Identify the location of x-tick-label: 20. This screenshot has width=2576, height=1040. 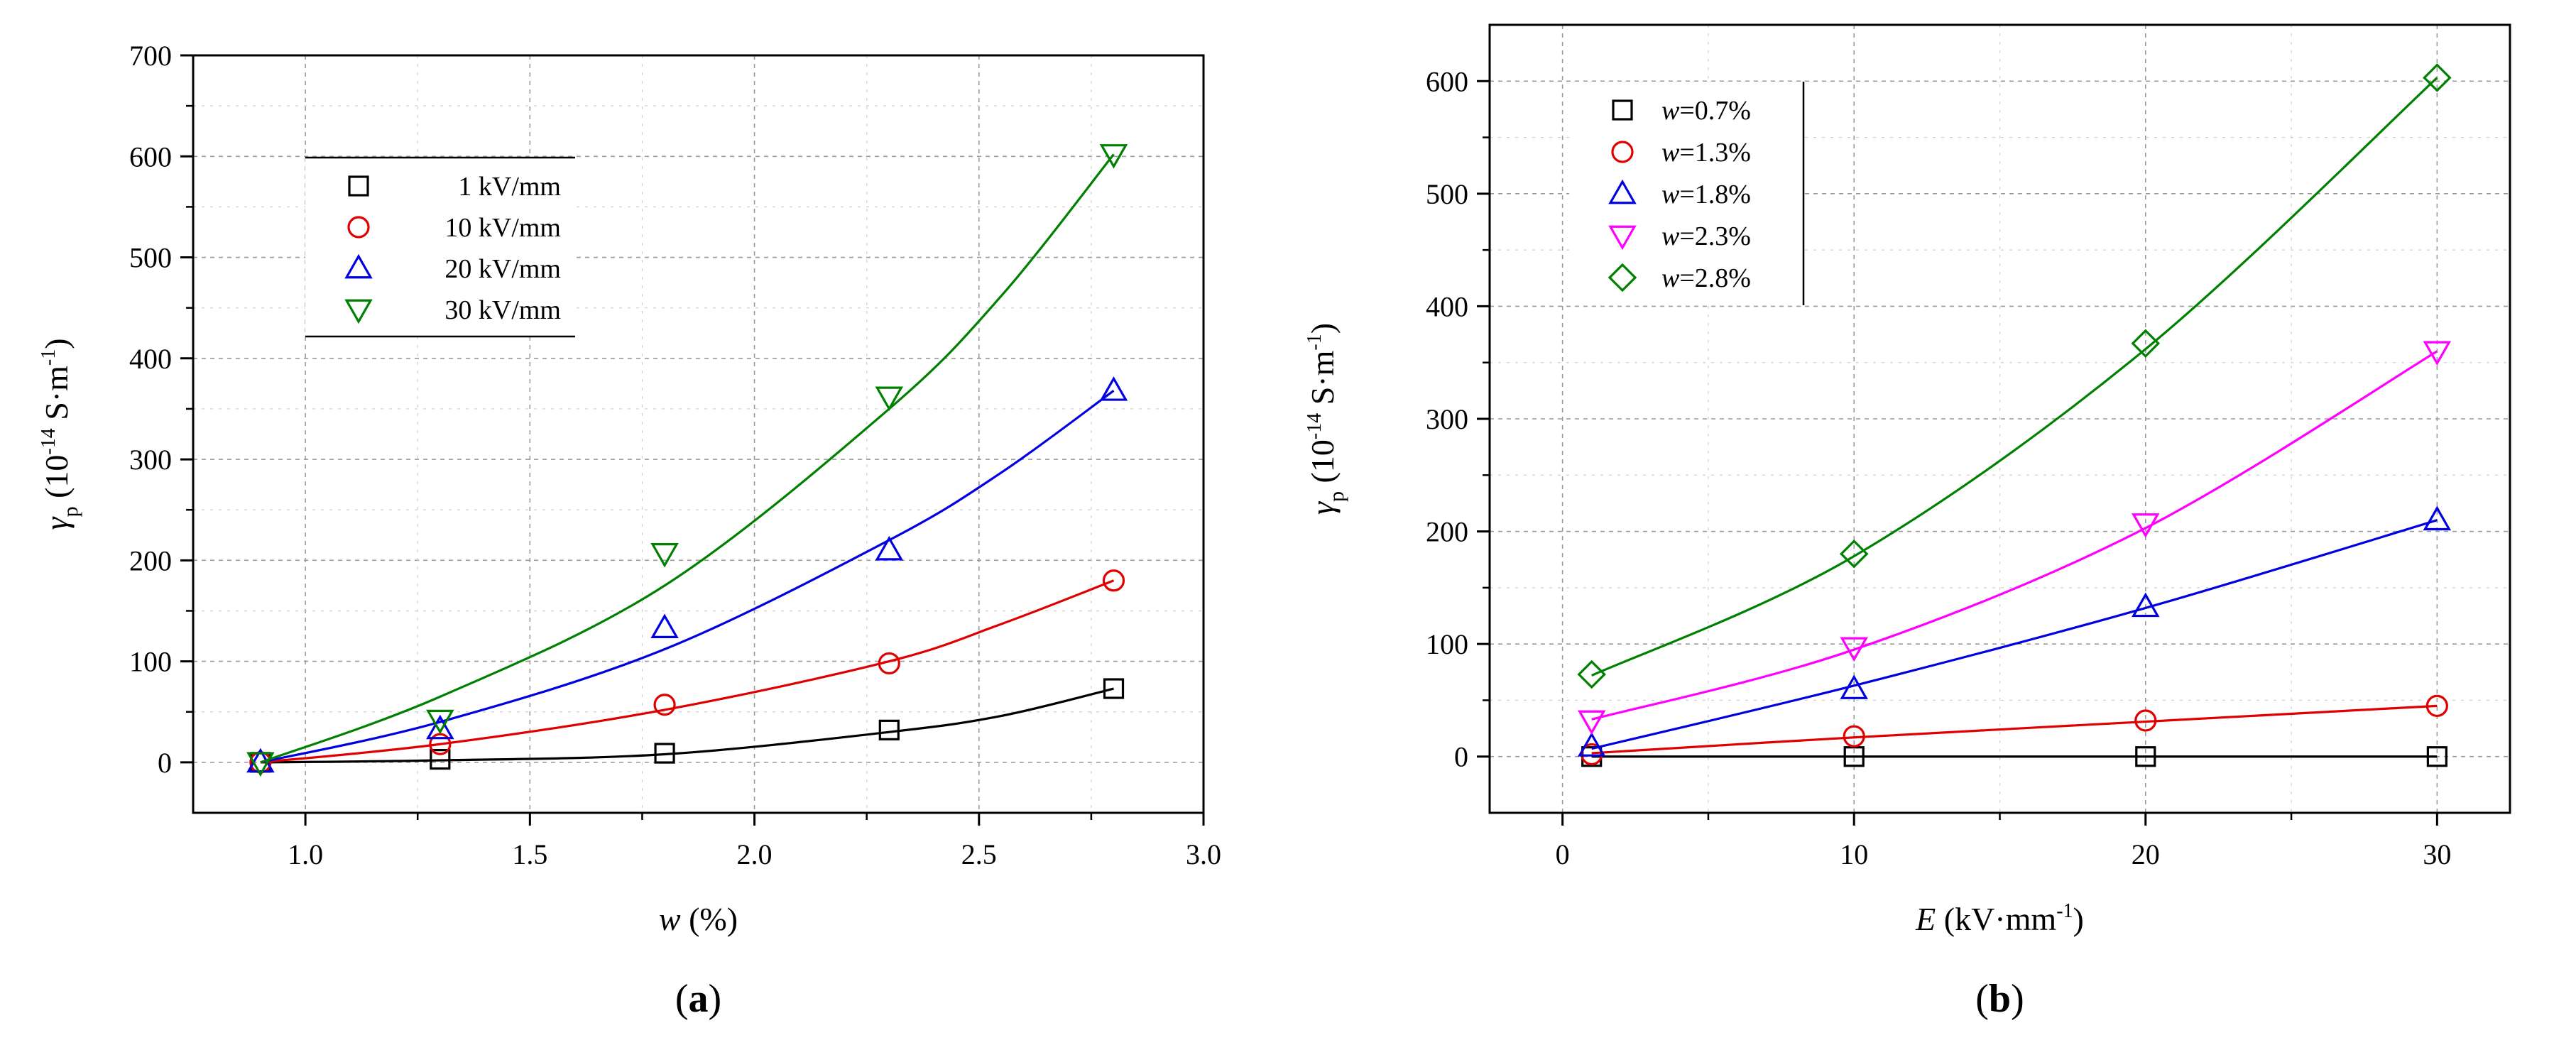
(2146, 854).